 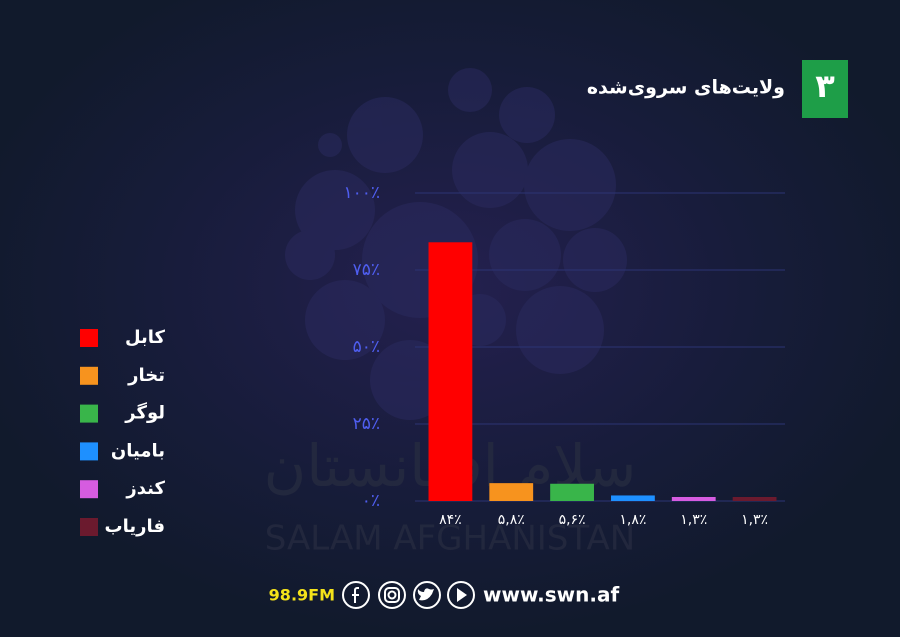 What do you see at coordinates (366, 347) in the screenshot?
I see `y-tick-label: ۵۰٪` at bounding box center [366, 347].